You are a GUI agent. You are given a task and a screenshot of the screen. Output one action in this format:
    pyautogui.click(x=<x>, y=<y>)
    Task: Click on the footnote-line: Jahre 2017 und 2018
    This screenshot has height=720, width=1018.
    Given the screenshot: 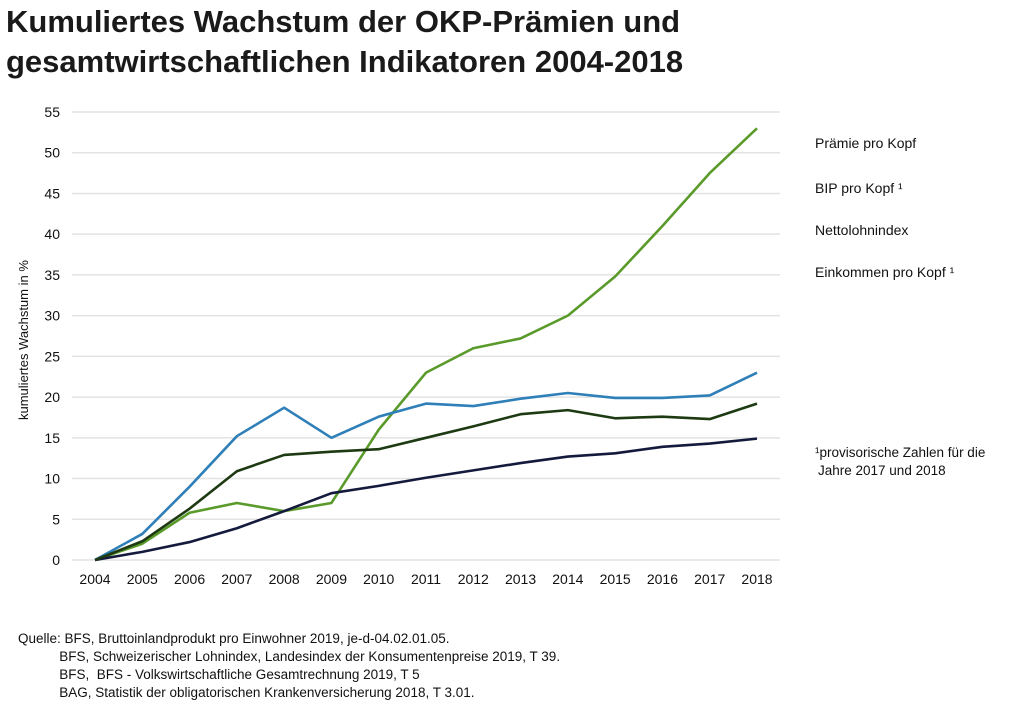 What is the action you would take?
    pyautogui.click(x=882, y=470)
    